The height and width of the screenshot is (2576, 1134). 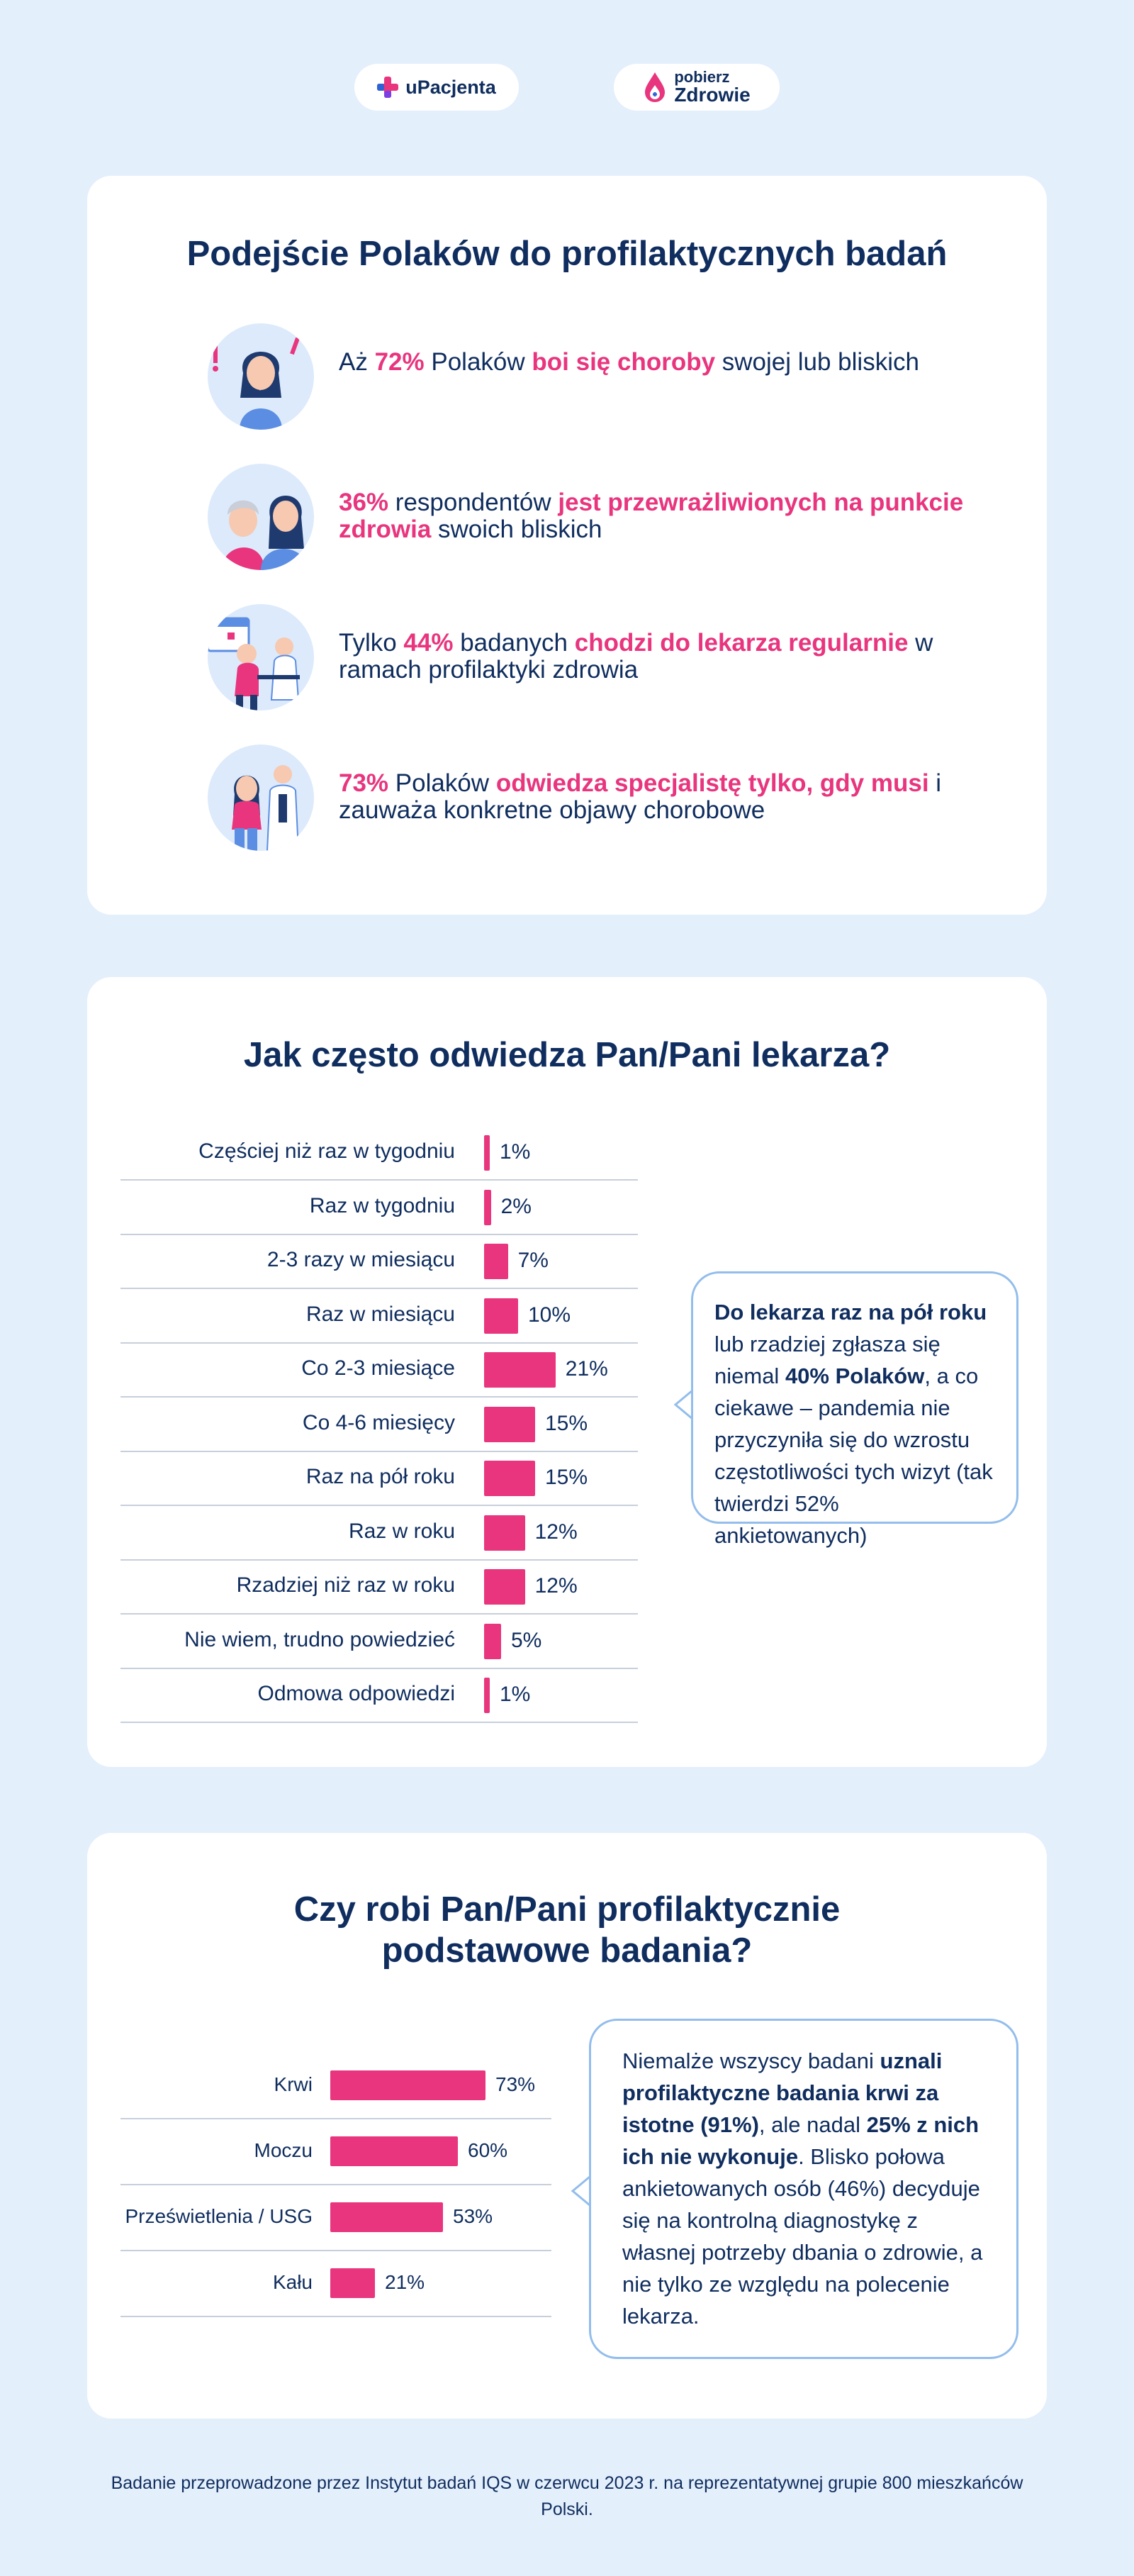 What do you see at coordinates (292, 2281) in the screenshot?
I see `category-label: Kału` at bounding box center [292, 2281].